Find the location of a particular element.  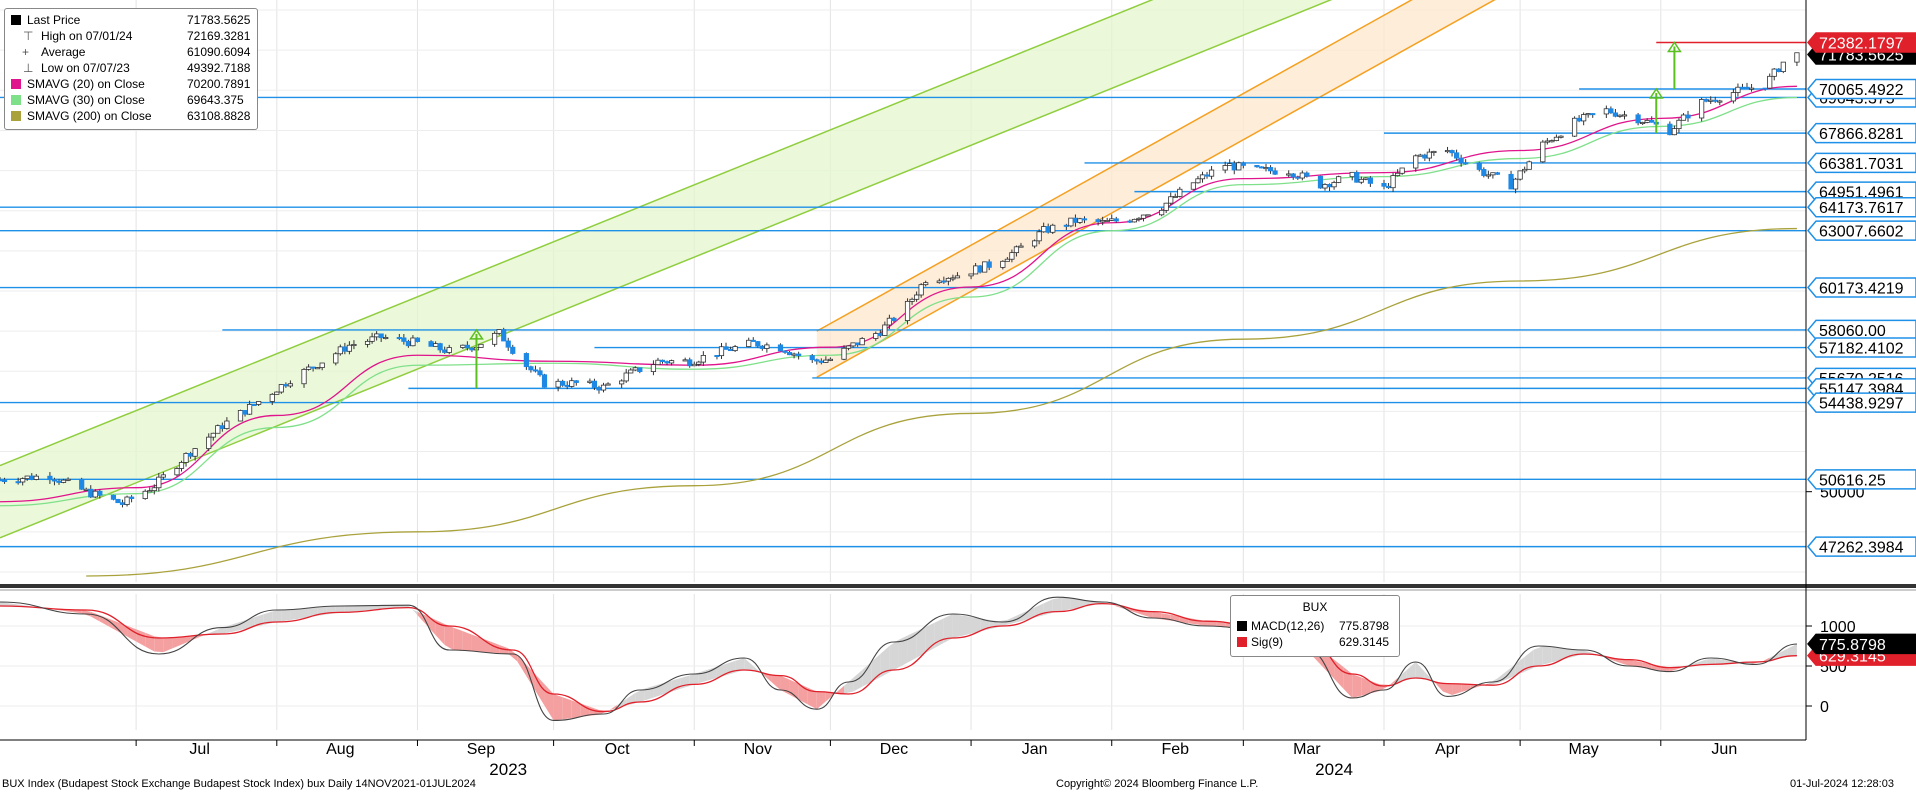

value-tag-label: 775.8798 is located at coordinates (1852, 645).